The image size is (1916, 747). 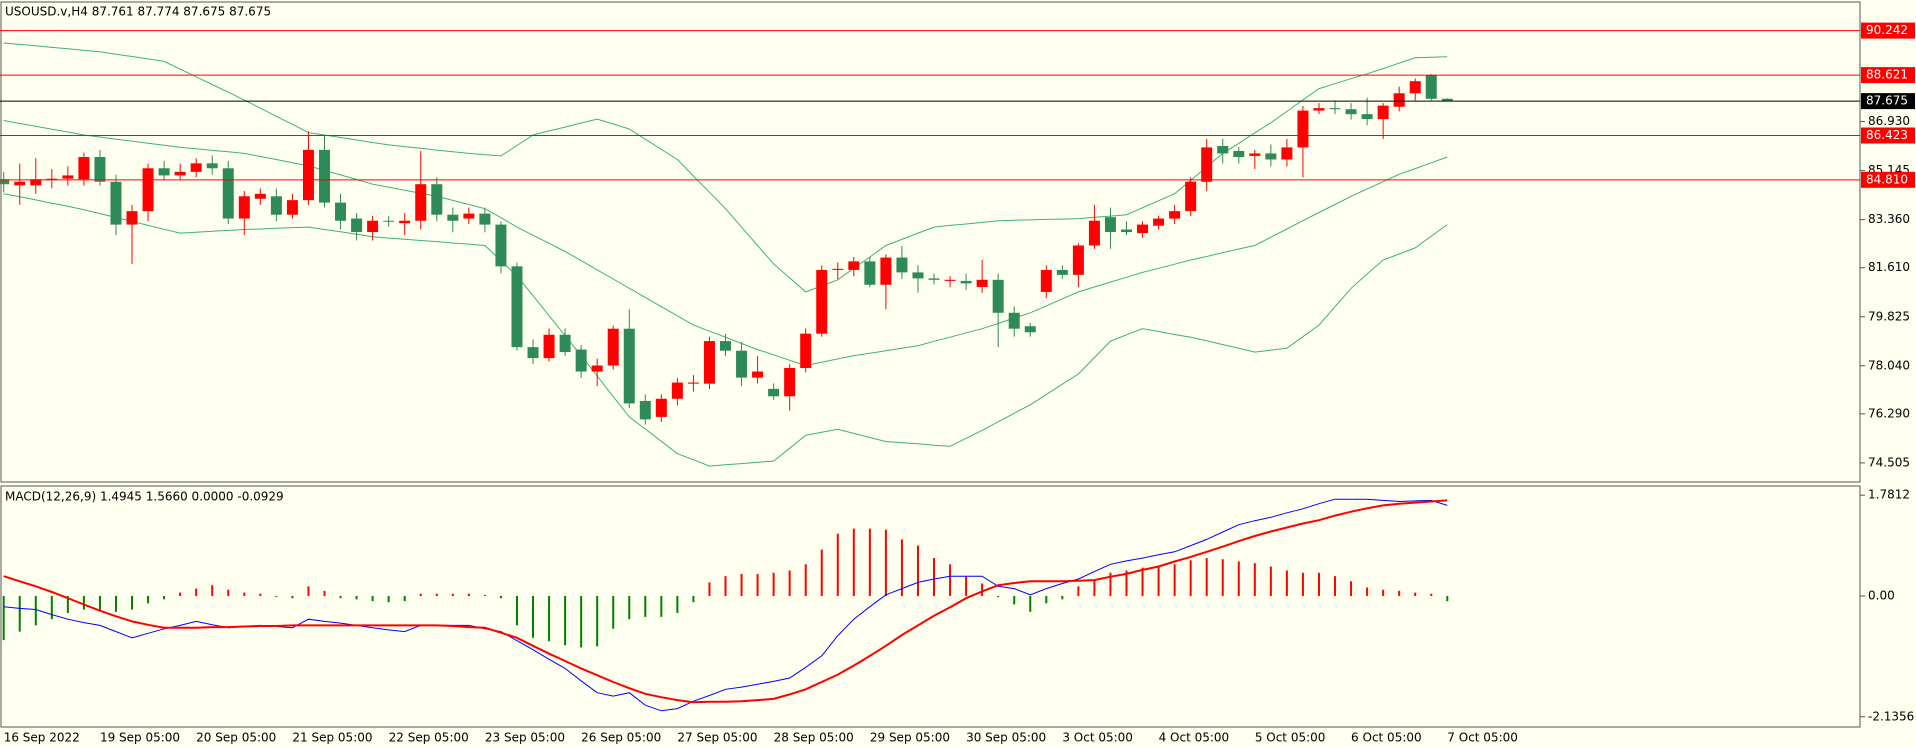 I want to click on price-level-label: 90.242, so click(x=1887, y=30).